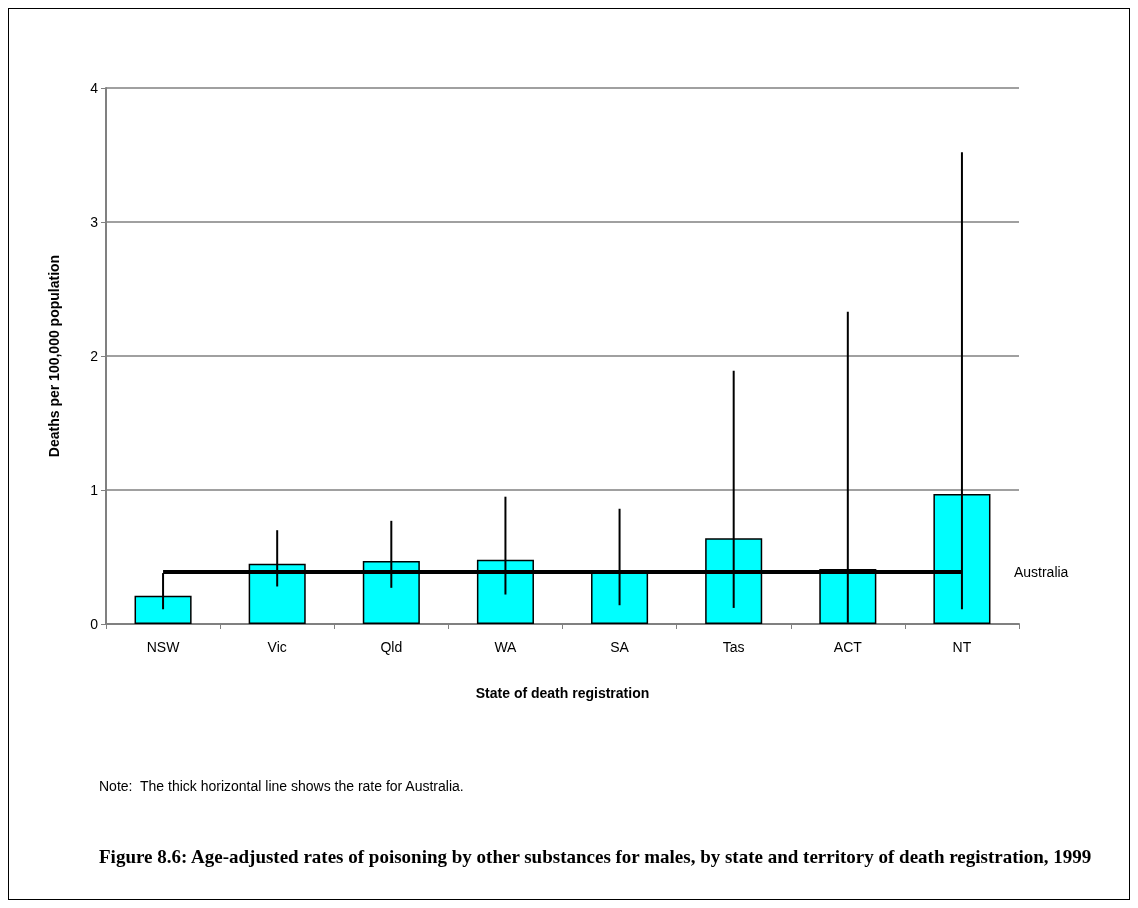 Image resolution: width=1138 pixels, height=908 pixels. Describe the element at coordinates (848, 647) in the screenshot. I see `x-tick-label: ACT` at that location.